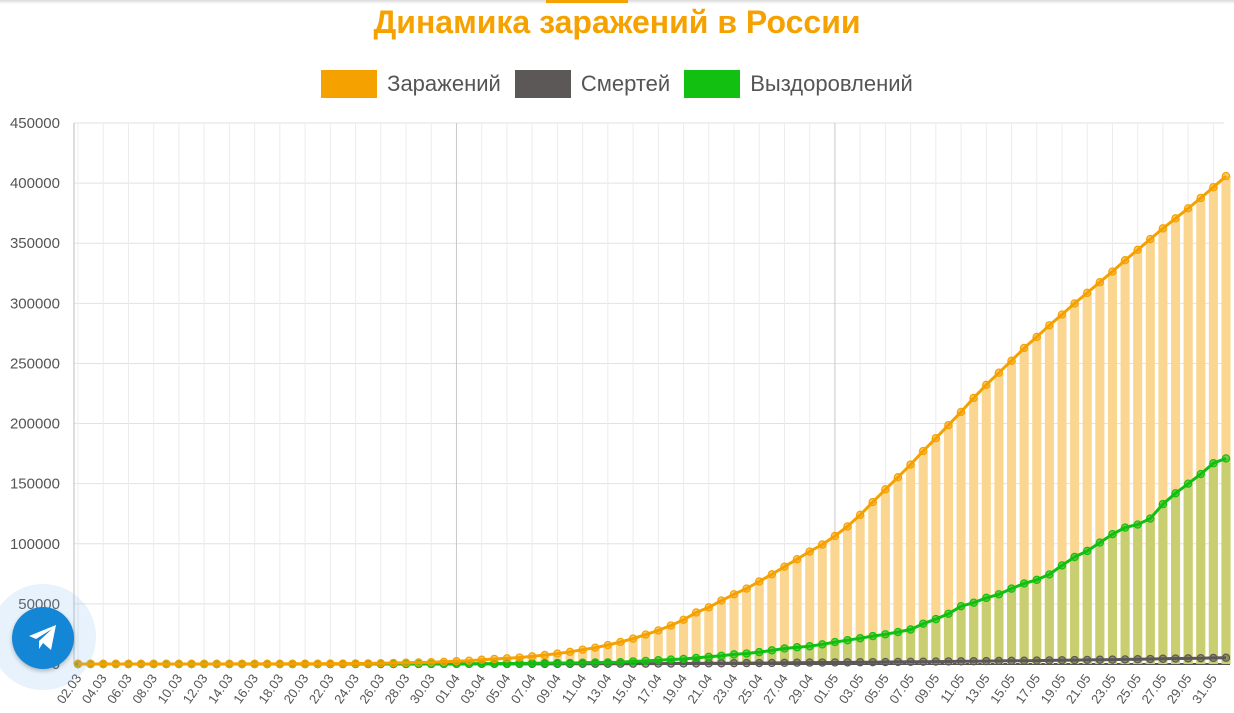 This screenshot has height=713, width=1234. I want to click on x-tick-label: 09.05, so click(926, 688).